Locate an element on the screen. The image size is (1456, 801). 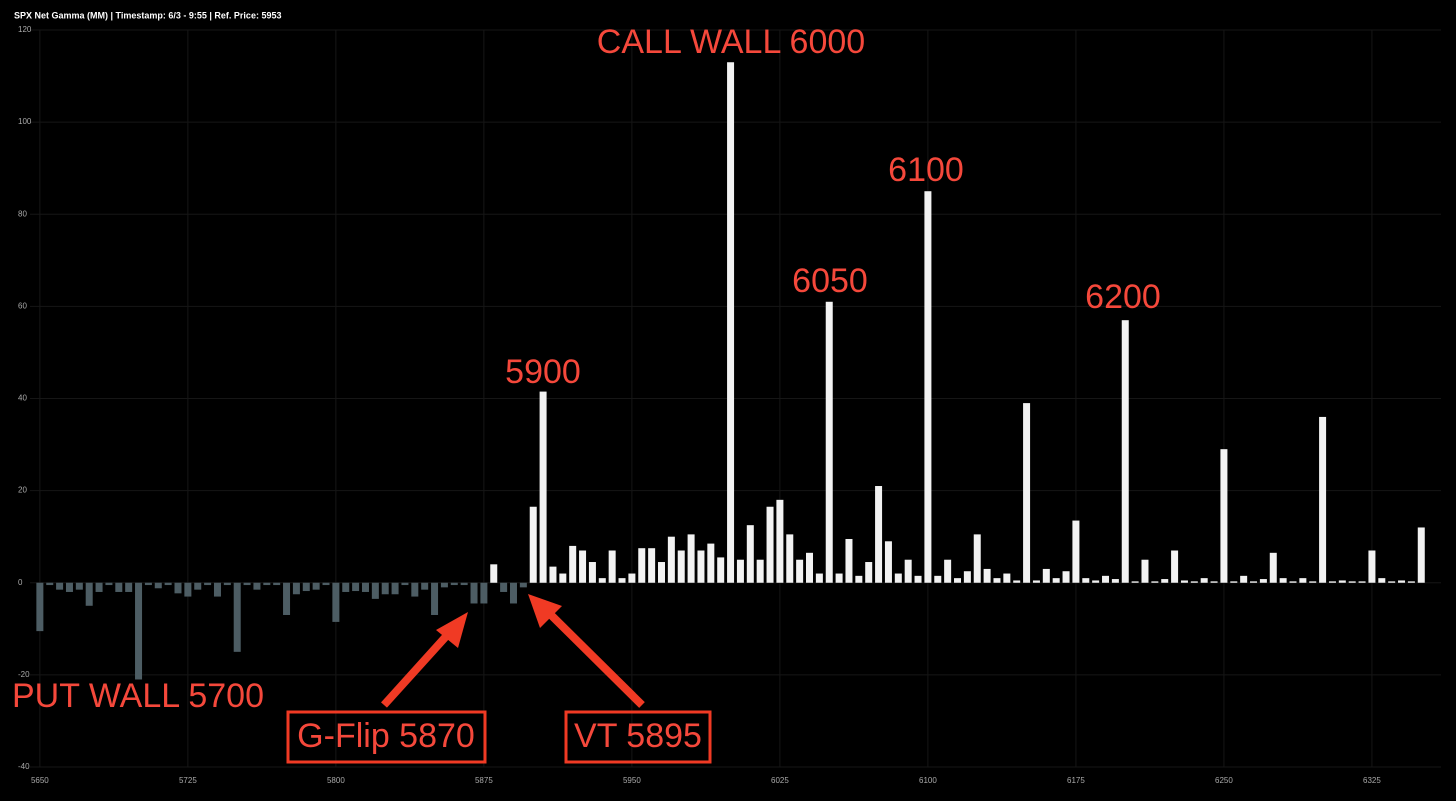
x-tick-label: 5950 is located at coordinates (632, 780).